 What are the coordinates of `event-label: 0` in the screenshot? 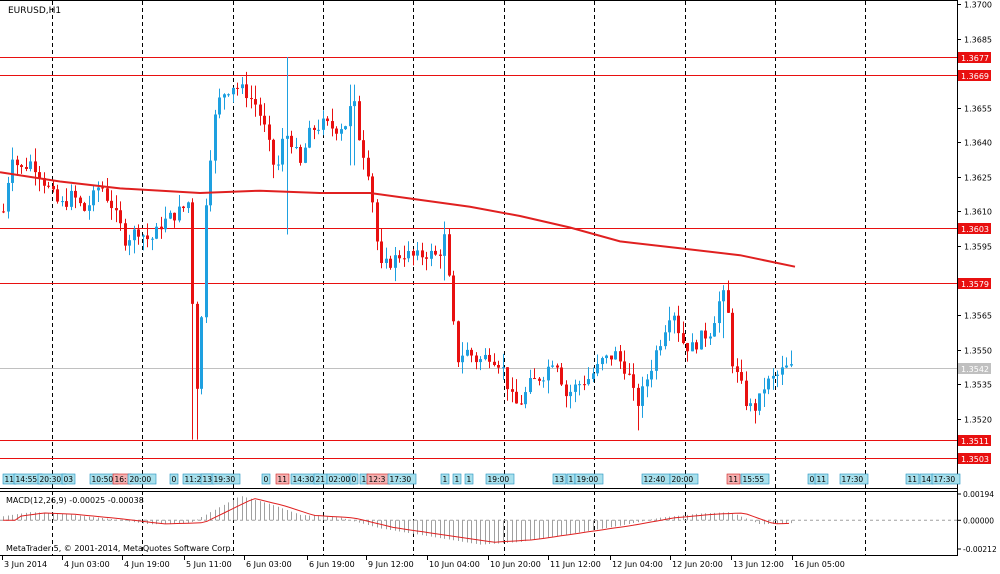 It's located at (174, 479).